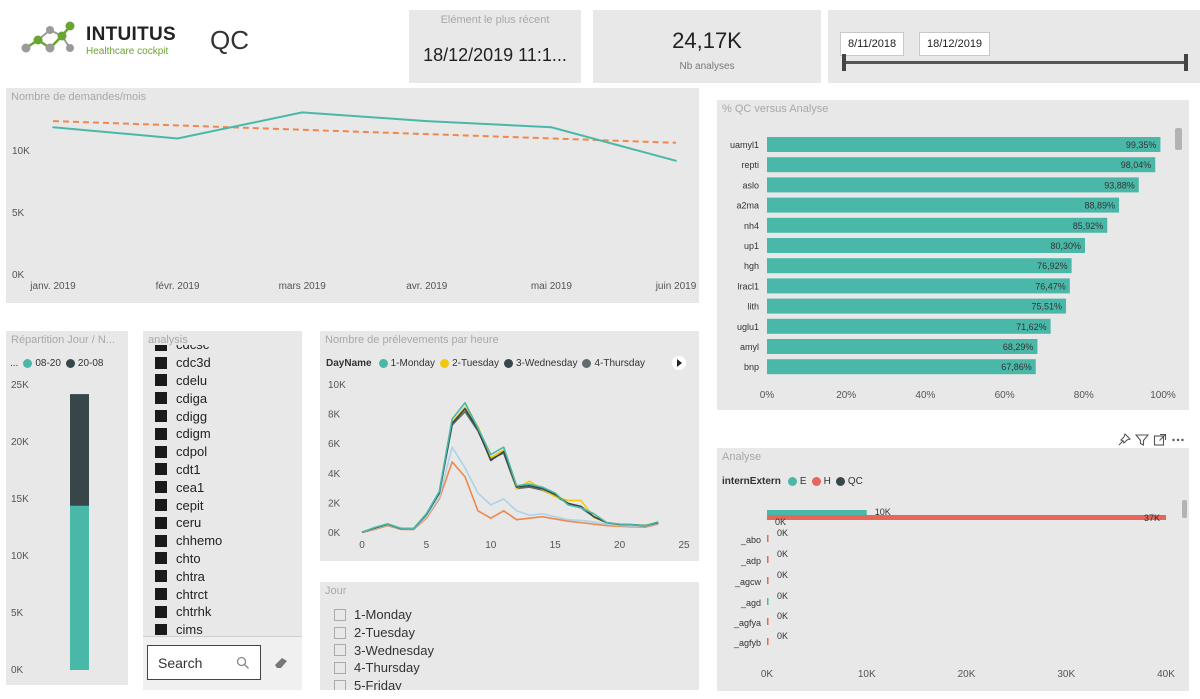 The image size is (1200, 699). I want to click on day-item: 5-Friday, so click(384, 683).